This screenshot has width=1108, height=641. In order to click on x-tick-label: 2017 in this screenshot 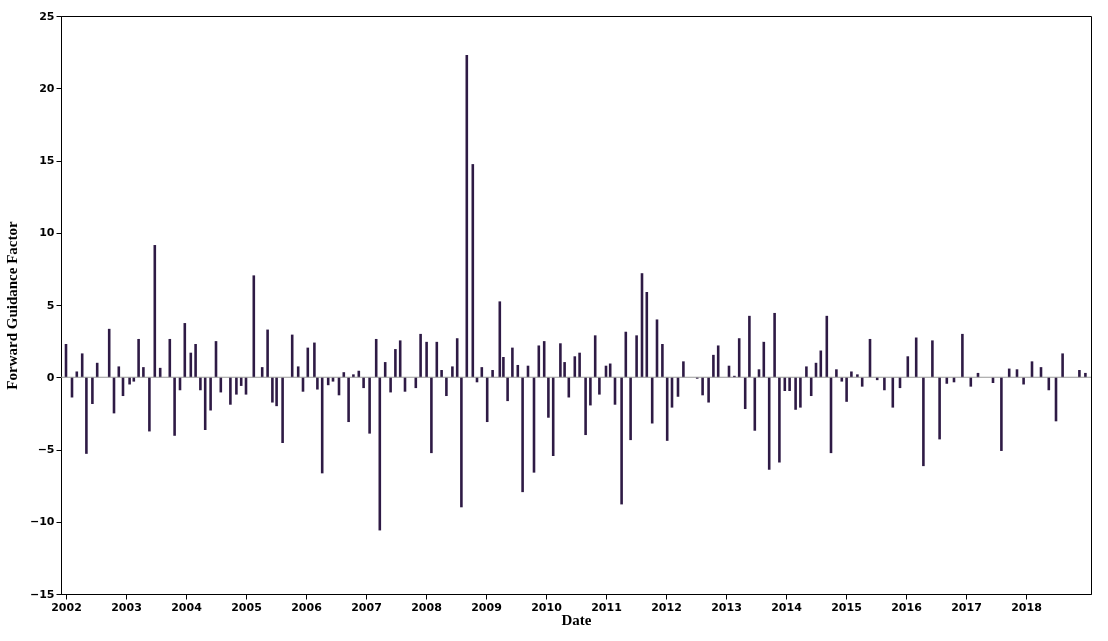, I will do `click(966, 607)`.